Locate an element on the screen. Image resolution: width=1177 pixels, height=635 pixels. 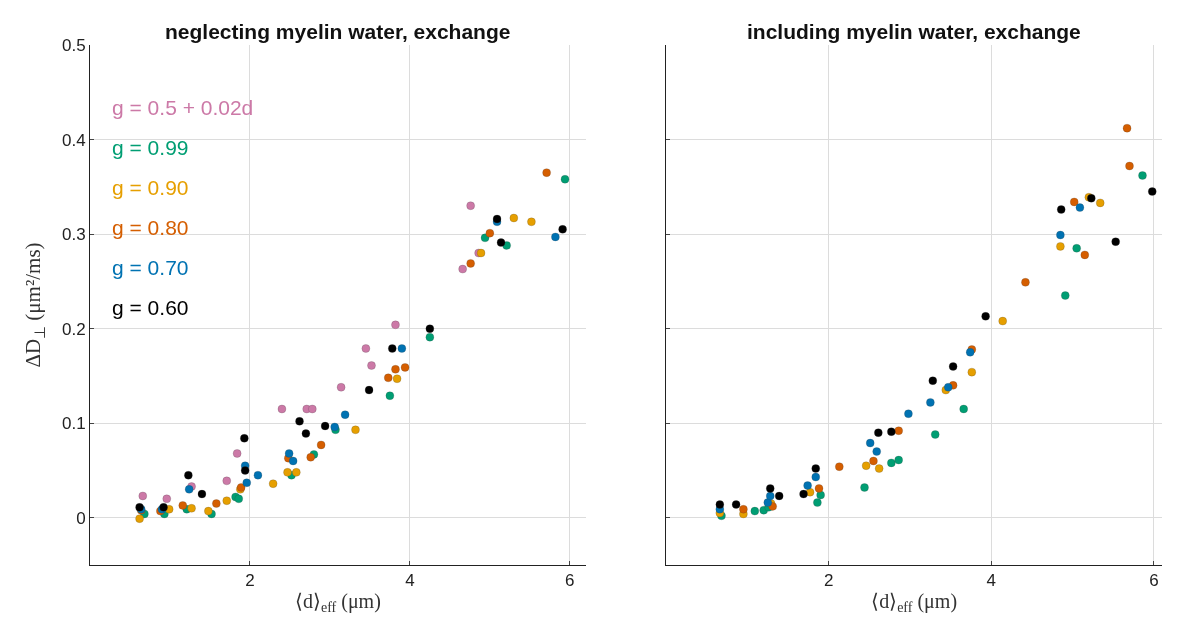
y-tick-label: 0 is located at coordinates (81, 518).